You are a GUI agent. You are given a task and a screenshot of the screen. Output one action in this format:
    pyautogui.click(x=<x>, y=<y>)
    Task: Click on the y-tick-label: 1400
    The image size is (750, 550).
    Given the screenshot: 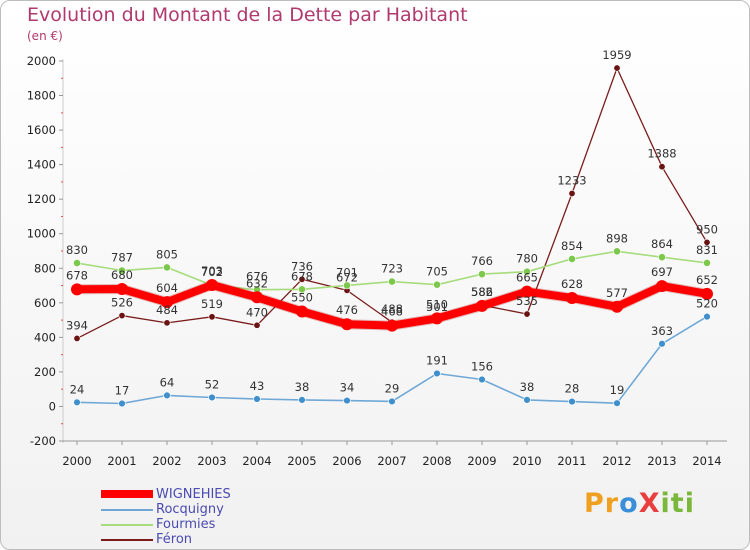 What is the action you would take?
    pyautogui.click(x=41, y=165)
    